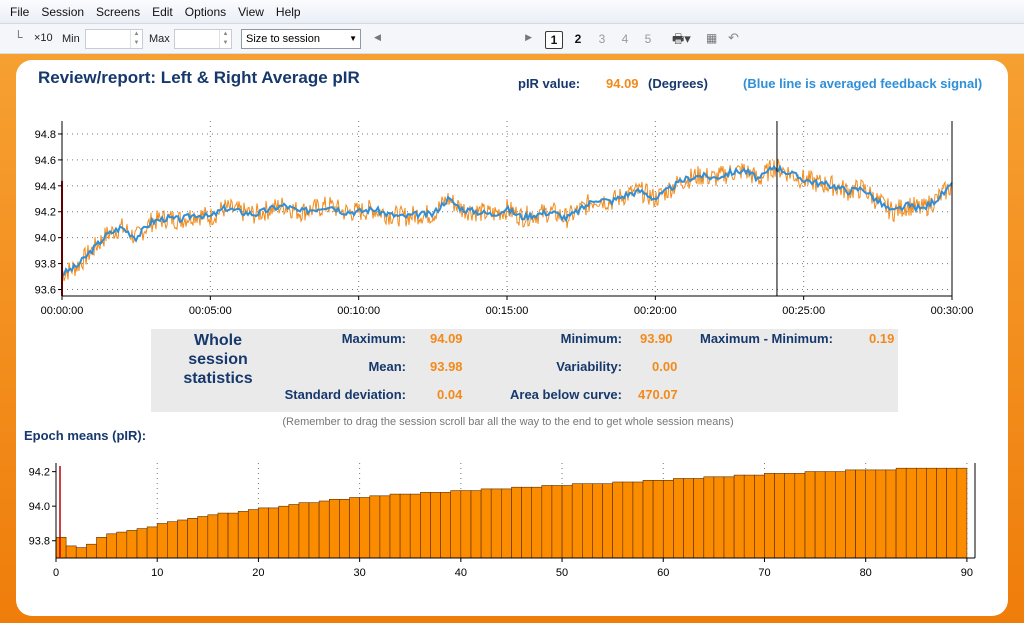  Describe the element at coordinates (162, 11) in the screenshot. I see `menu-edit: Edit` at that location.